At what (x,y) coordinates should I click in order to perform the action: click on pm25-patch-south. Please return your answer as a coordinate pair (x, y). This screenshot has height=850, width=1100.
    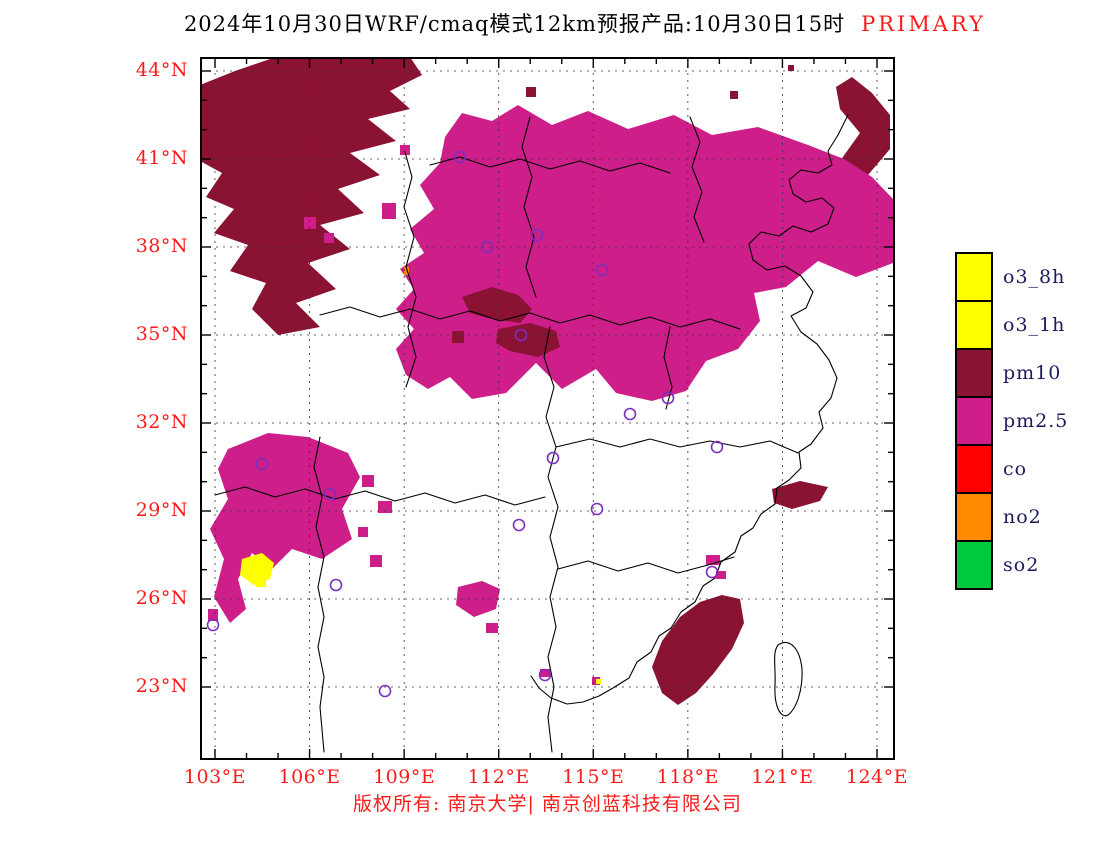
    Looking at the image, I should click on (478, 599).